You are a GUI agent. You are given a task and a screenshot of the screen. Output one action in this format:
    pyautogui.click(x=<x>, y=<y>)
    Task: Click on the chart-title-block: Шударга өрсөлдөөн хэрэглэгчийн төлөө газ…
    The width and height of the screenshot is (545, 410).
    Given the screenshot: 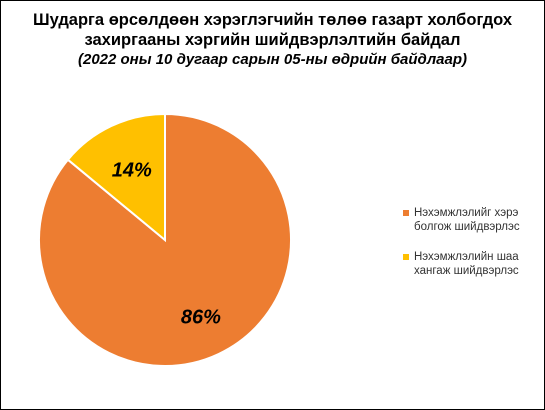 What is the action you would take?
    pyautogui.click(x=272, y=40)
    